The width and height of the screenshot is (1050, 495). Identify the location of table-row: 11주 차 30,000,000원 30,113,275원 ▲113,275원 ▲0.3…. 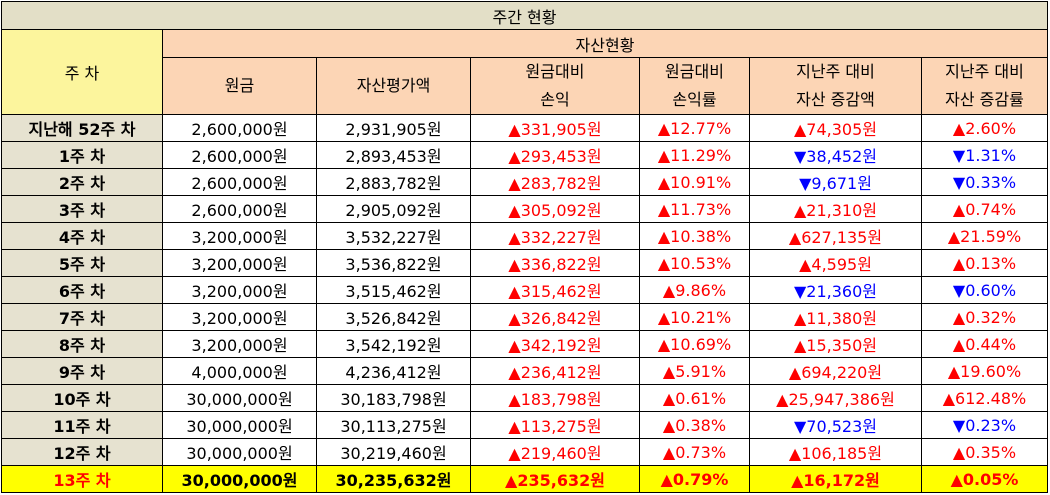
(524, 425).